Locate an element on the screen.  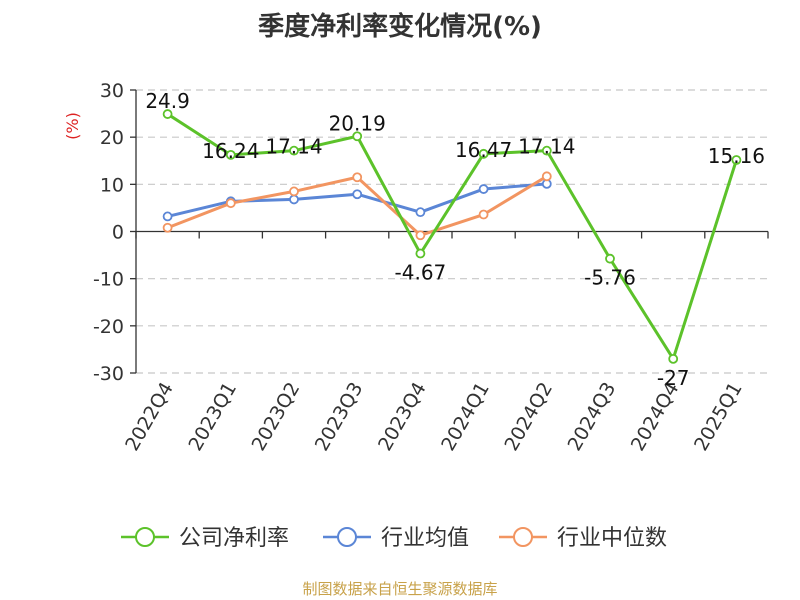
data-label: 16.47 is located at coordinates (483, 150).